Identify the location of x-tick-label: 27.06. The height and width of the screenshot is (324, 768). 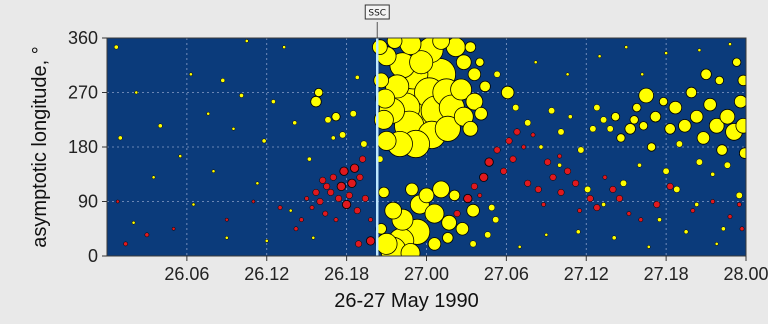
(506, 274).